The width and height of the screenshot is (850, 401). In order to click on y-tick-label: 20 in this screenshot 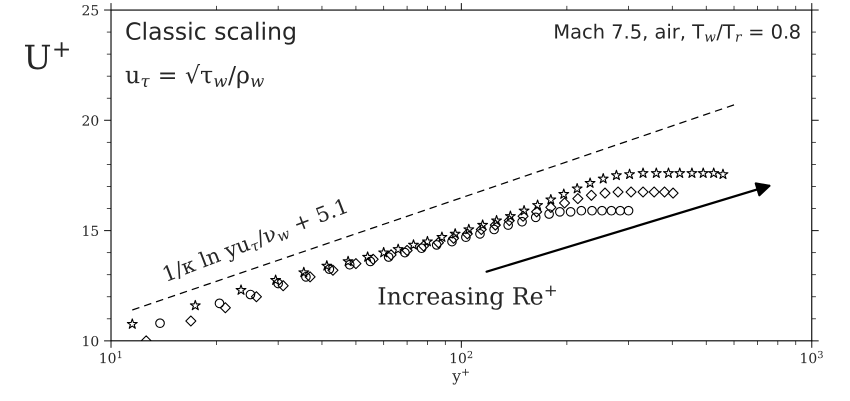, I will do `click(90, 120)`.